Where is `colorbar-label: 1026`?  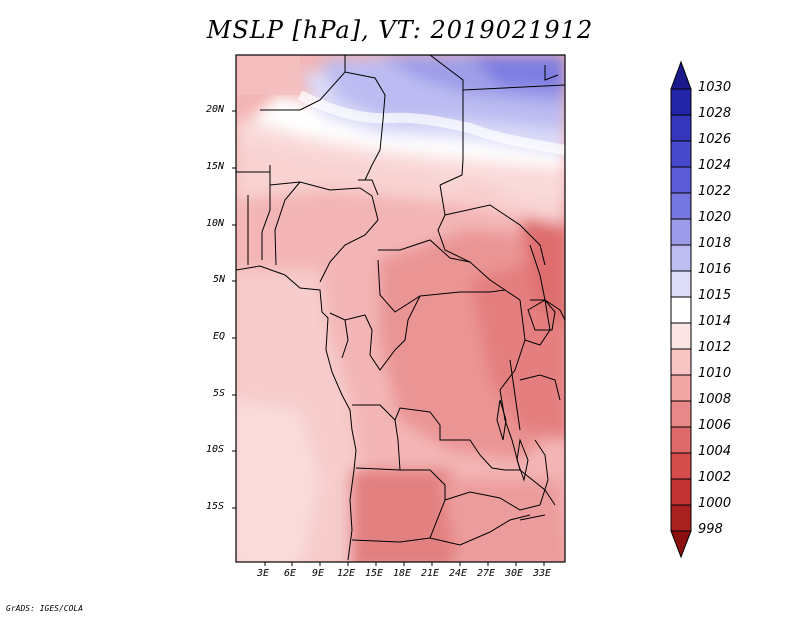 colorbar-label: 1026 is located at coordinates (715, 139).